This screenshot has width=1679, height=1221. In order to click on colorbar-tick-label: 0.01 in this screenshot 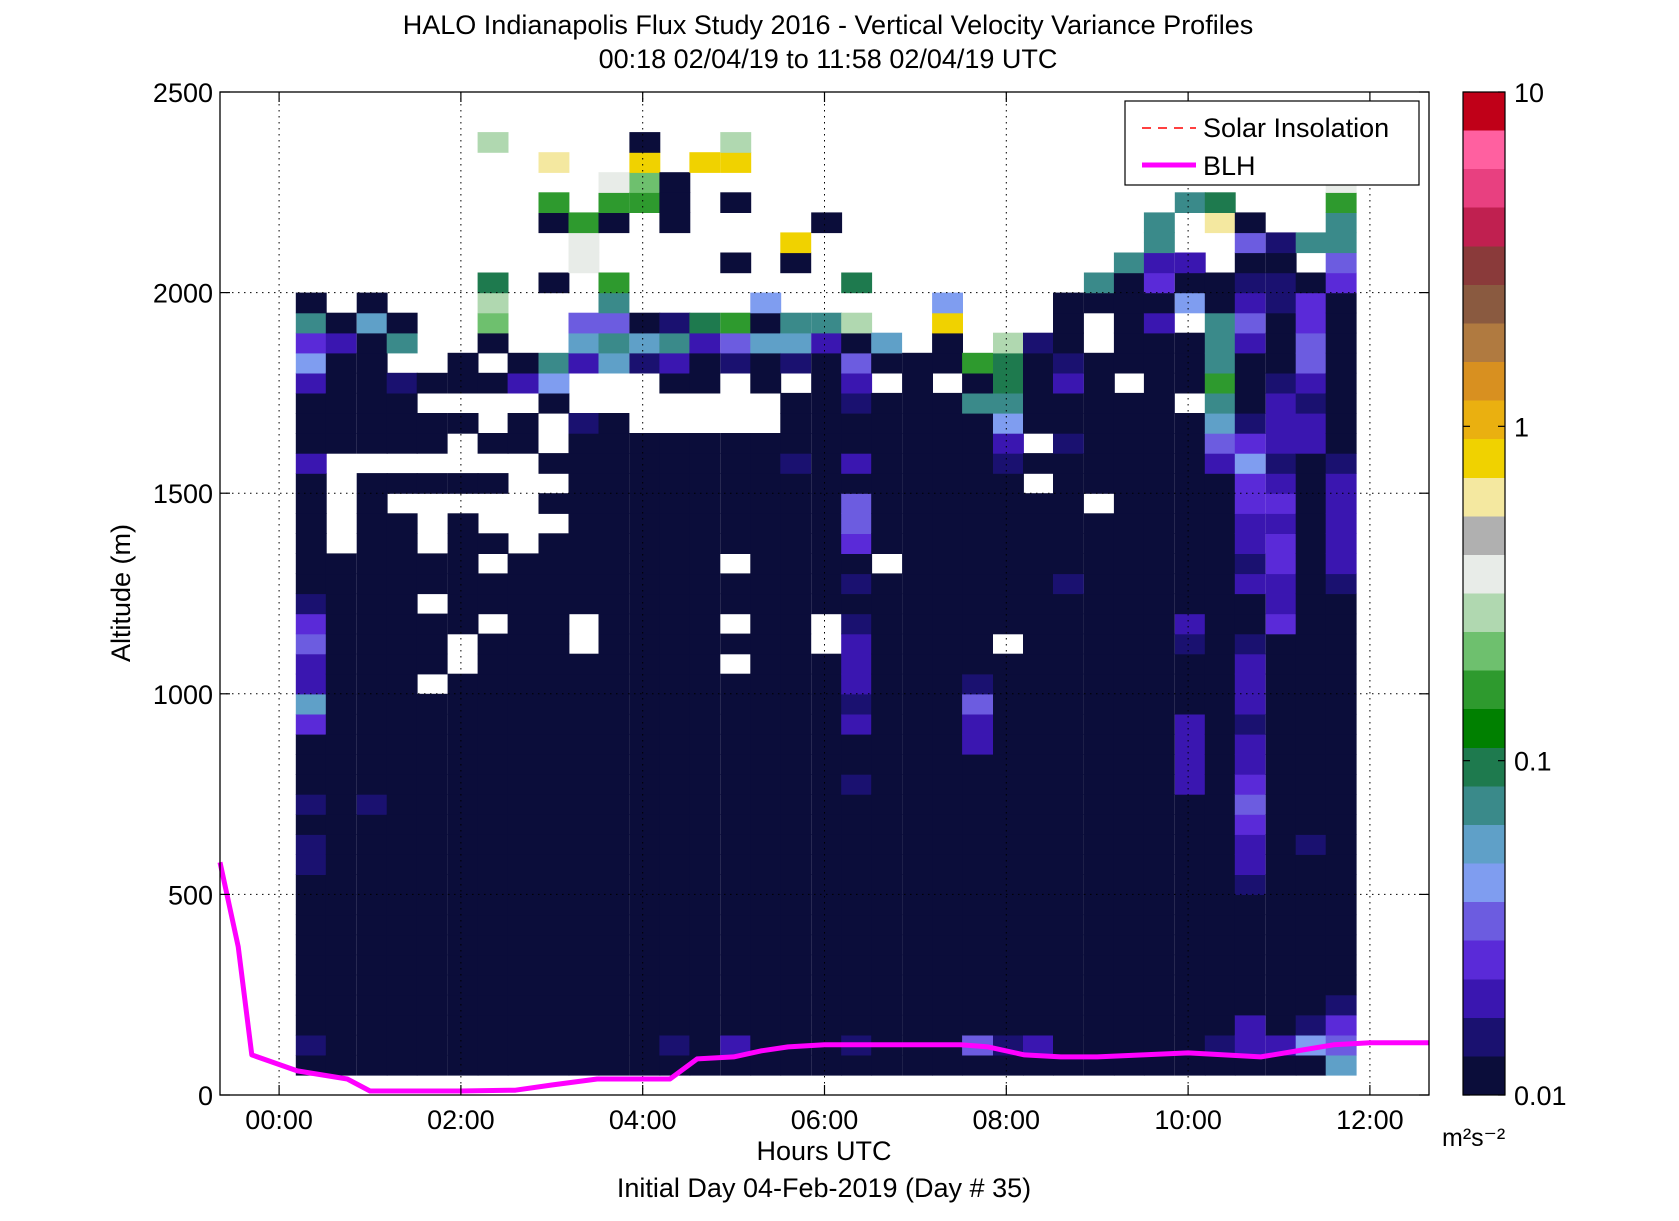, I will do `click(1540, 1096)`.